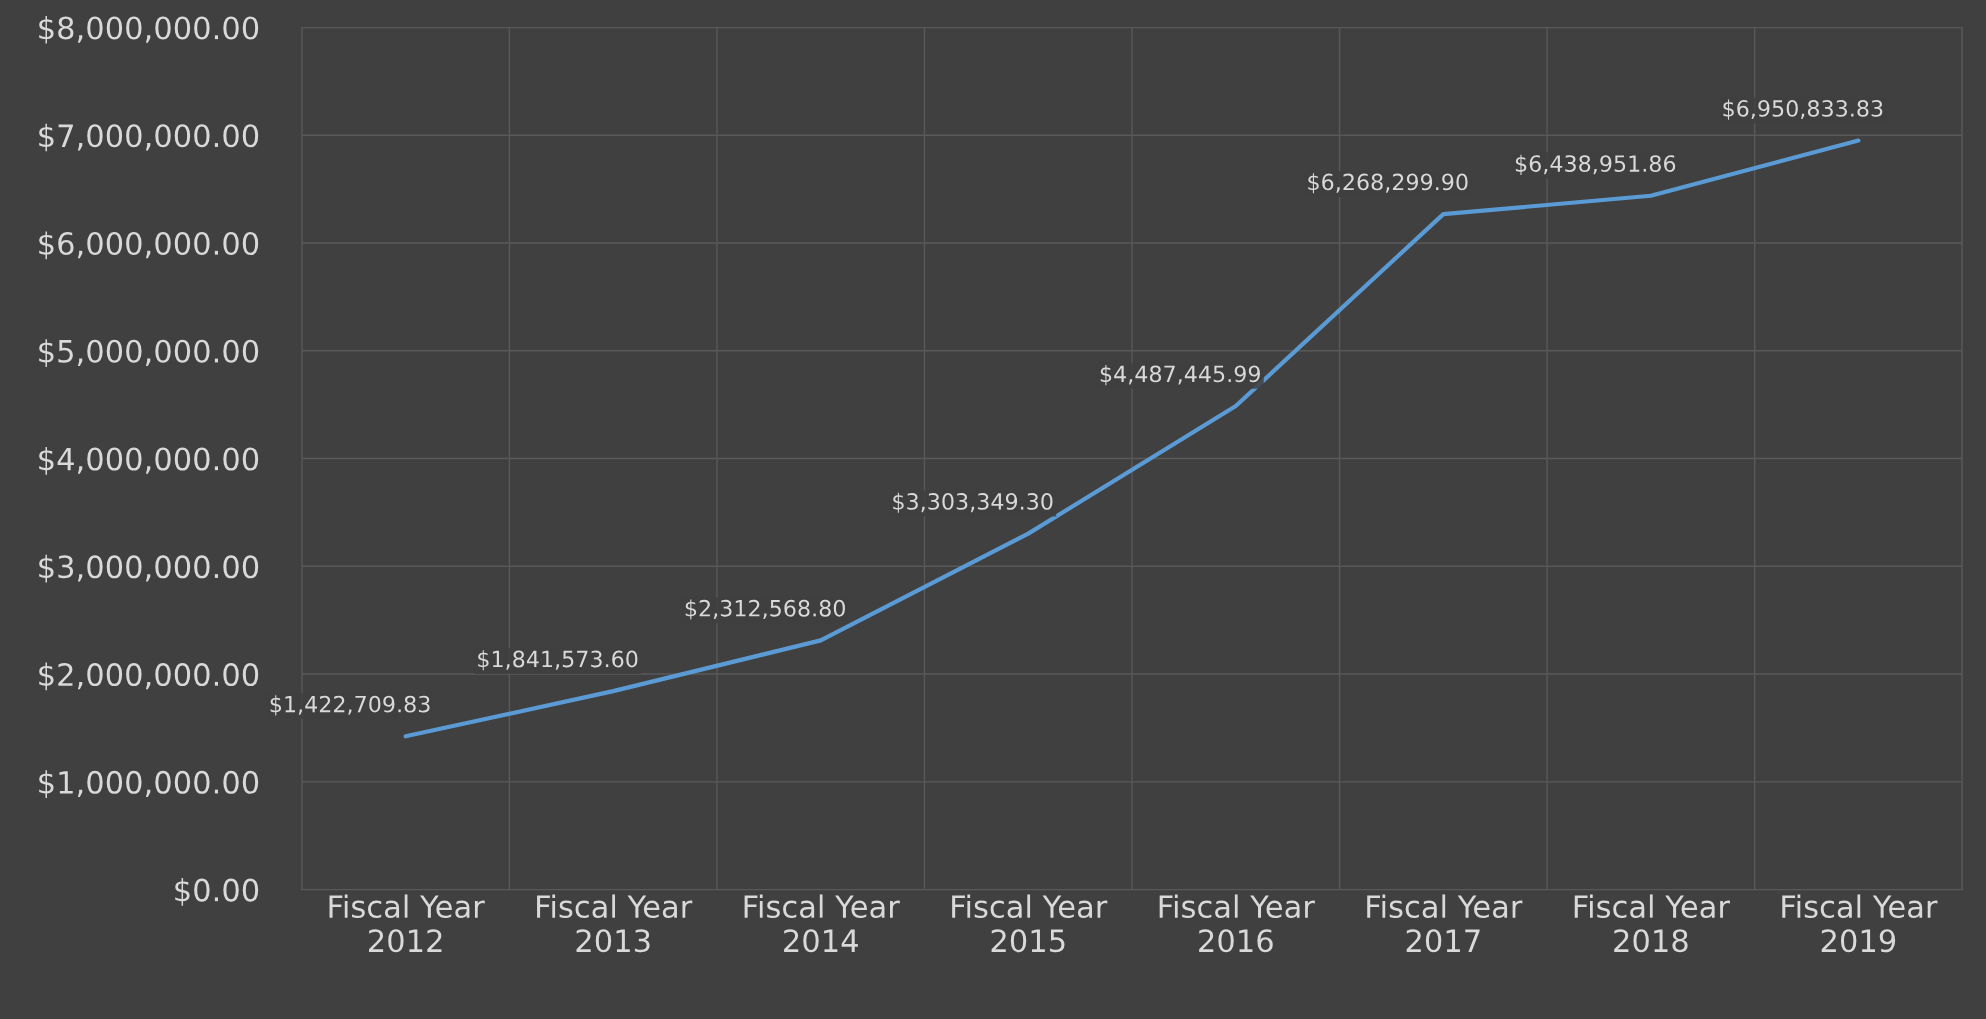 The height and width of the screenshot is (1019, 1986). What do you see at coordinates (1030, 923) in the screenshot?
I see `x-tick-label: Fiscal Year 2015` at bounding box center [1030, 923].